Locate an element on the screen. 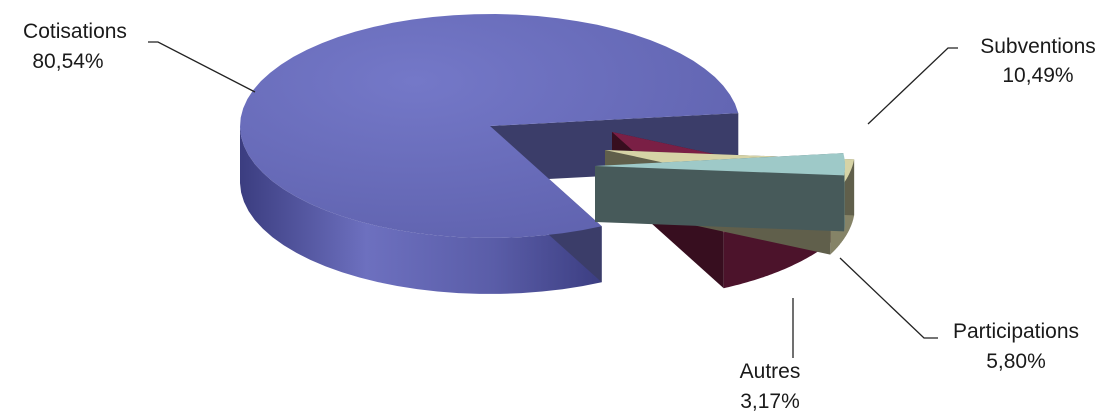  label-participations-name: Participations is located at coordinates (1016, 331).